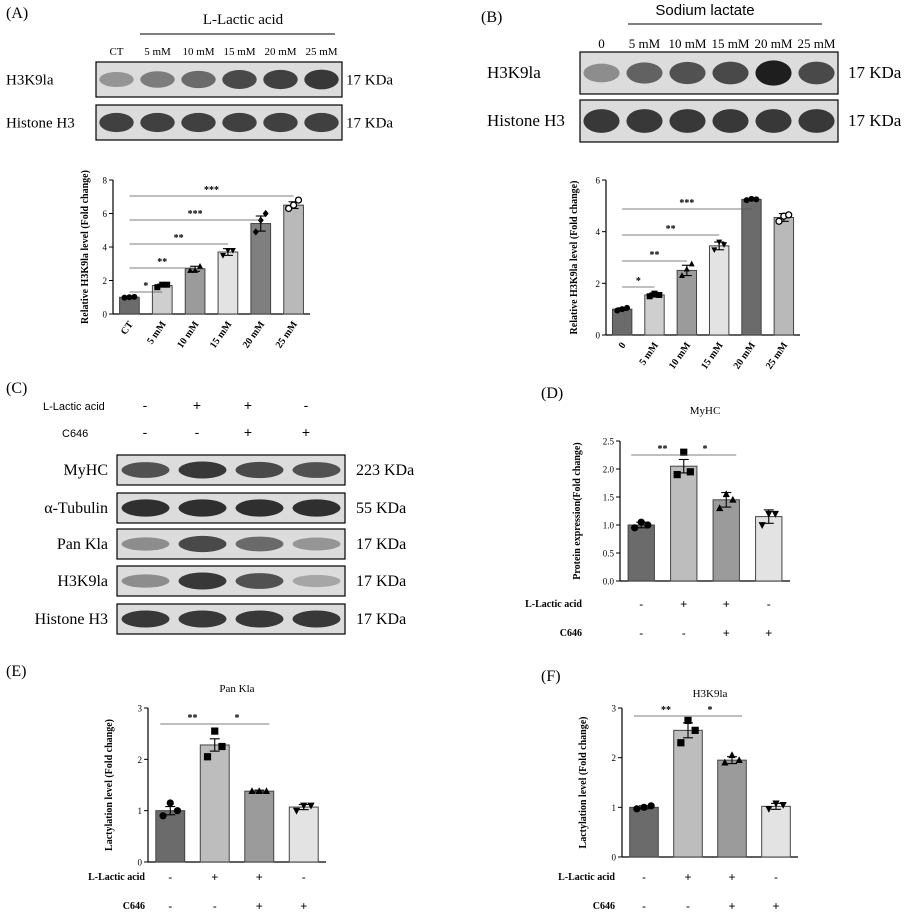 Image resolution: width=917 pixels, height=917 pixels. Describe the element at coordinates (704, 10) in the screenshot. I see `blot-b-treatment: Sodium lactate` at that location.